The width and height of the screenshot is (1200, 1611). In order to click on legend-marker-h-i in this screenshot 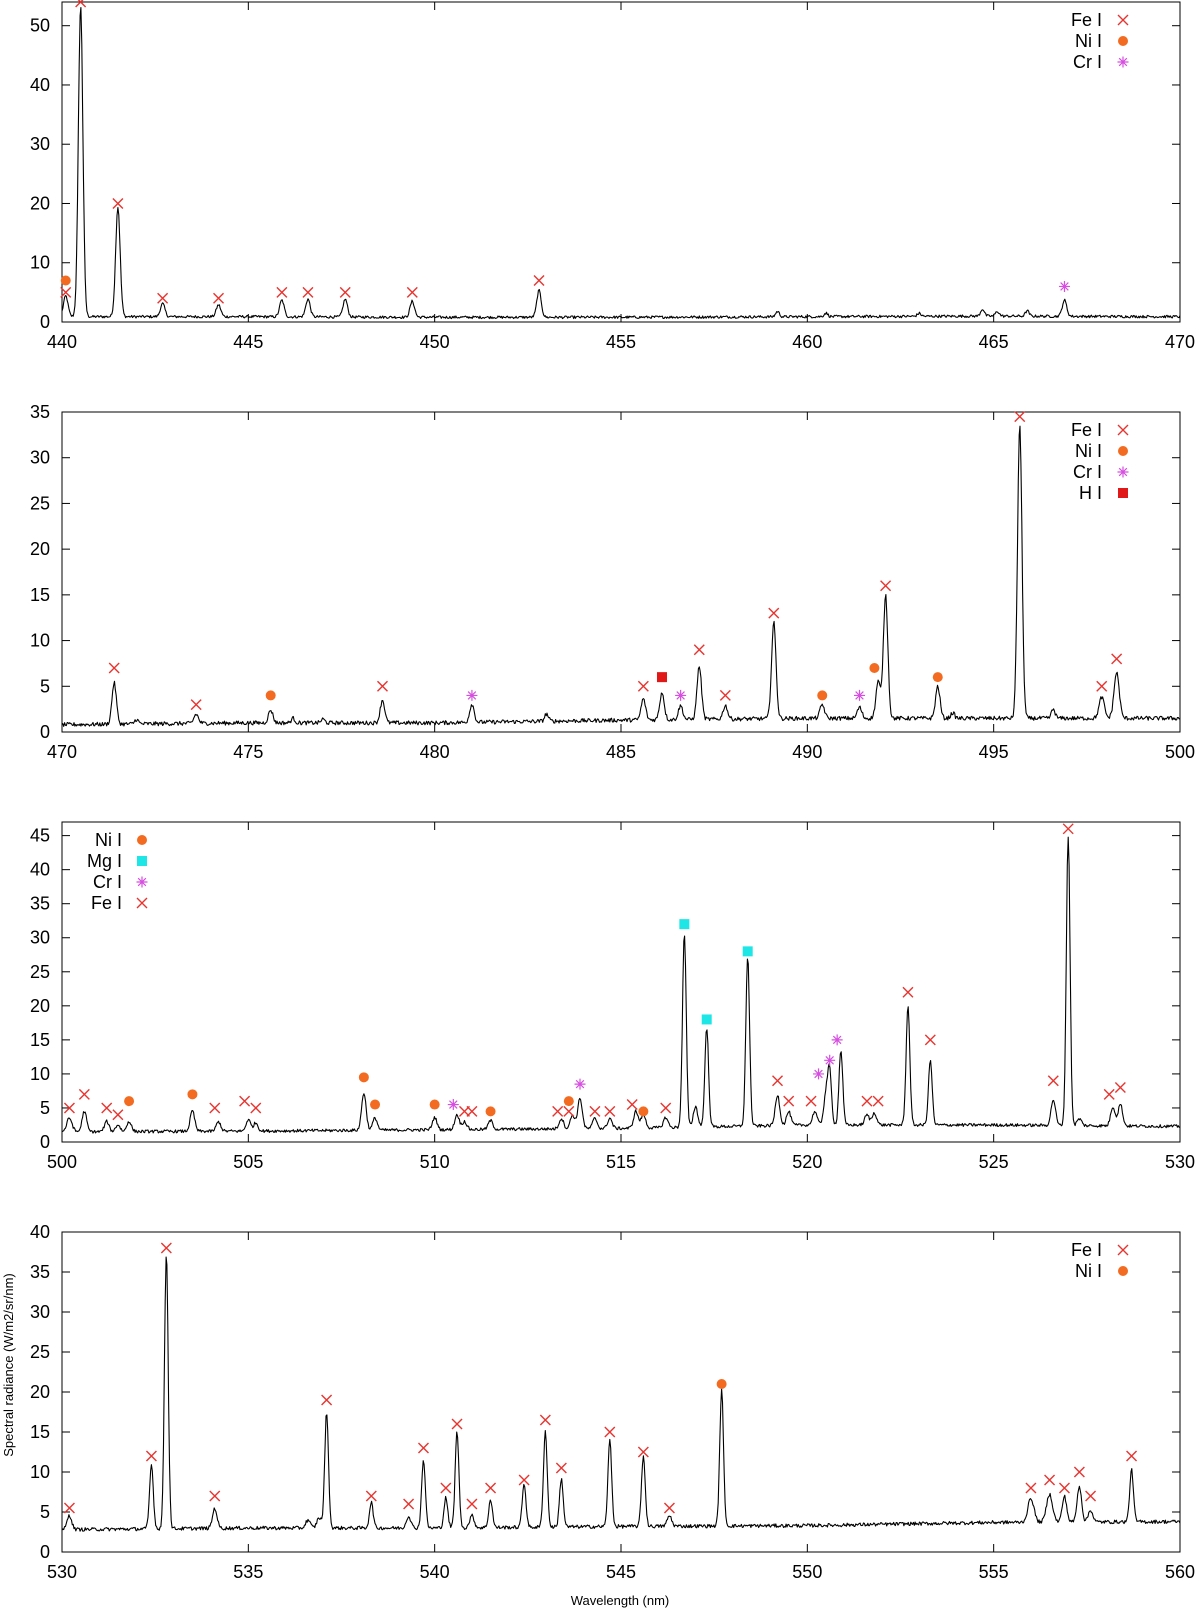, I will do `click(1123, 493)`.